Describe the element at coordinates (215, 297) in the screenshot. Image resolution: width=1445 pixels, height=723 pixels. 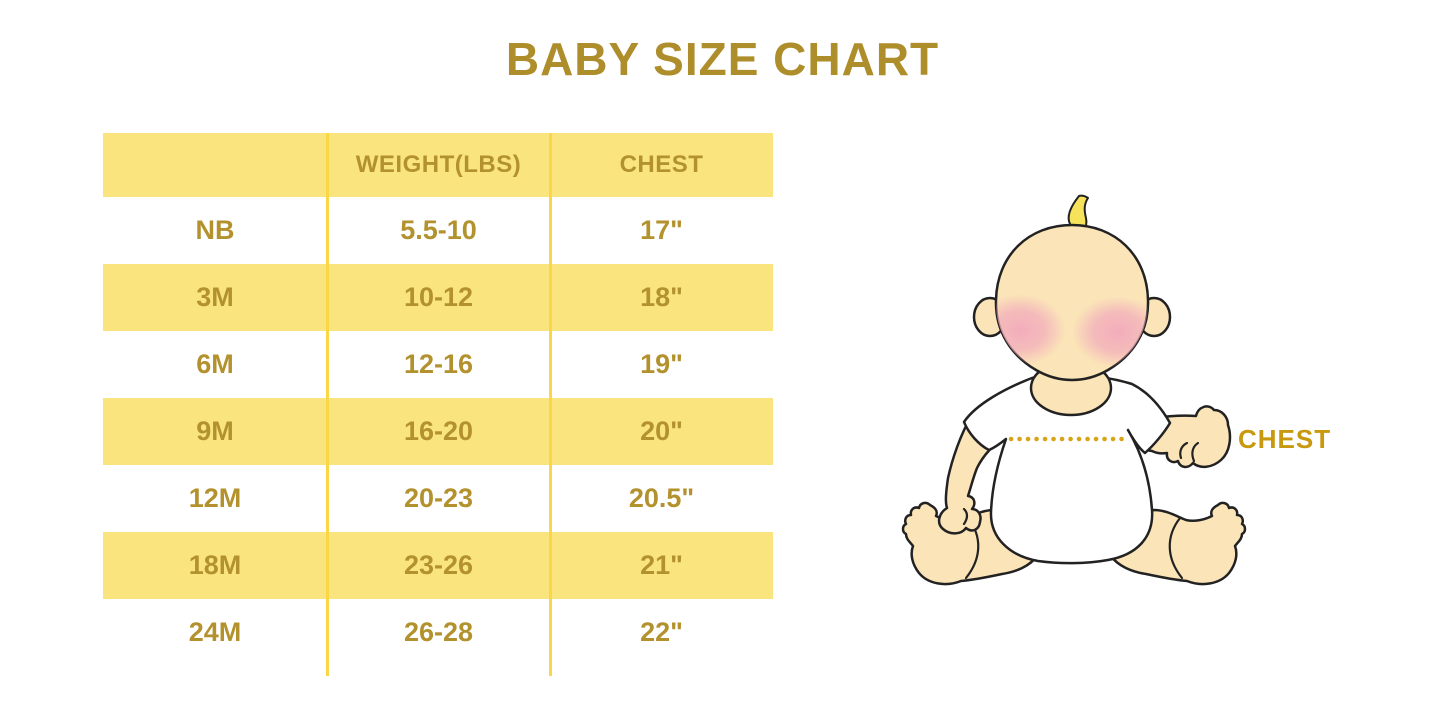
I see `size-cell: 3M` at that location.